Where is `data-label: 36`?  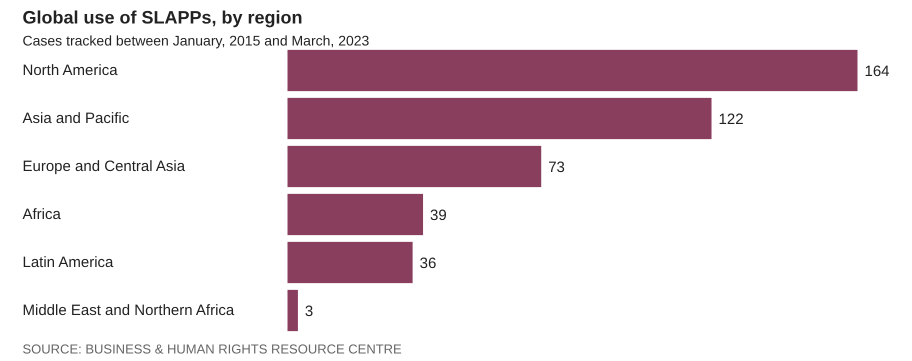 data-label: 36 is located at coordinates (428, 263).